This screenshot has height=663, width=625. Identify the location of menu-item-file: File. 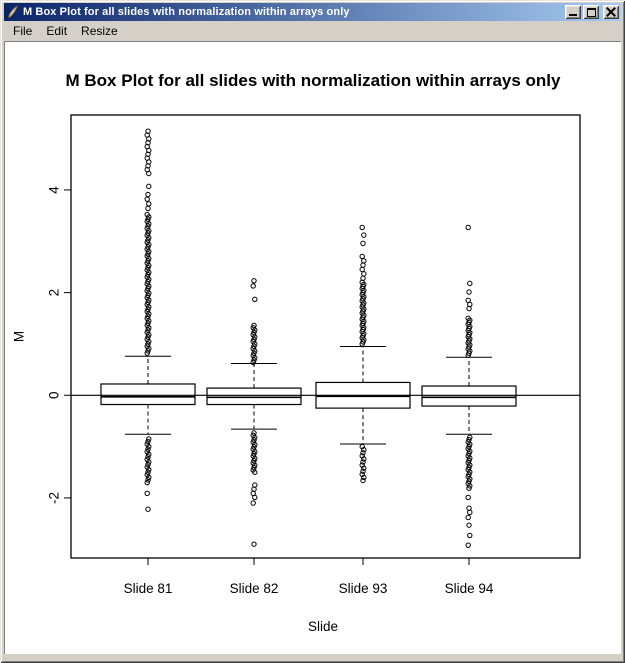
(23, 31).